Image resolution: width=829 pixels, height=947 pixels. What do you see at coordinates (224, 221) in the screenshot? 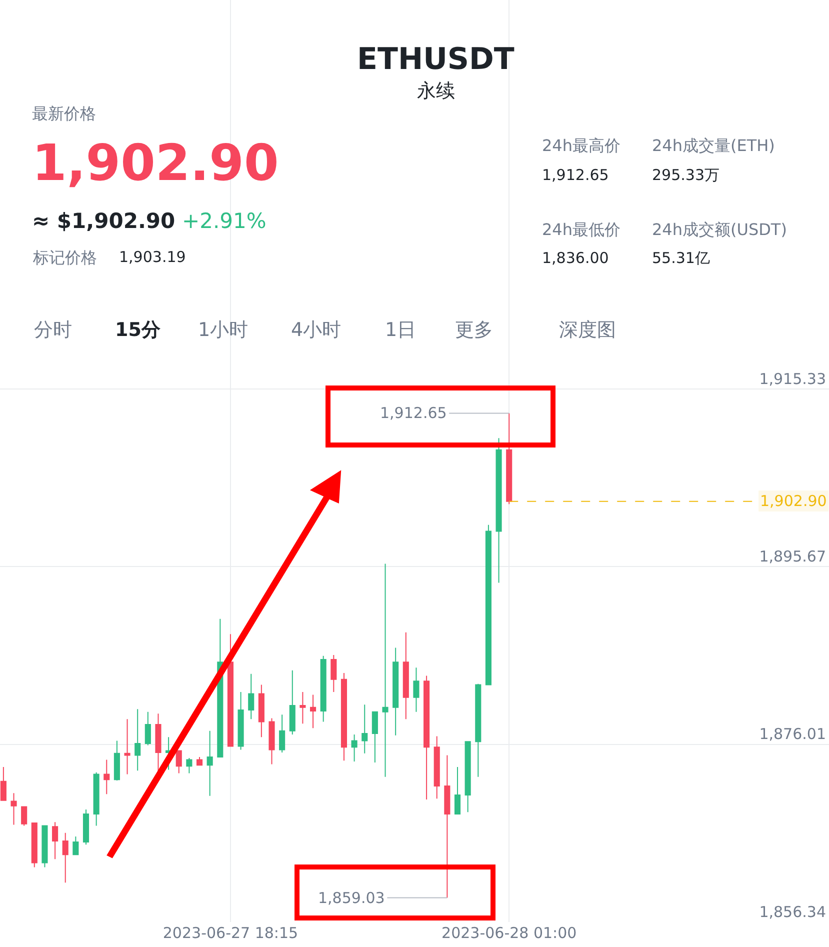
I see `annotation: +2.91%` at bounding box center [224, 221].